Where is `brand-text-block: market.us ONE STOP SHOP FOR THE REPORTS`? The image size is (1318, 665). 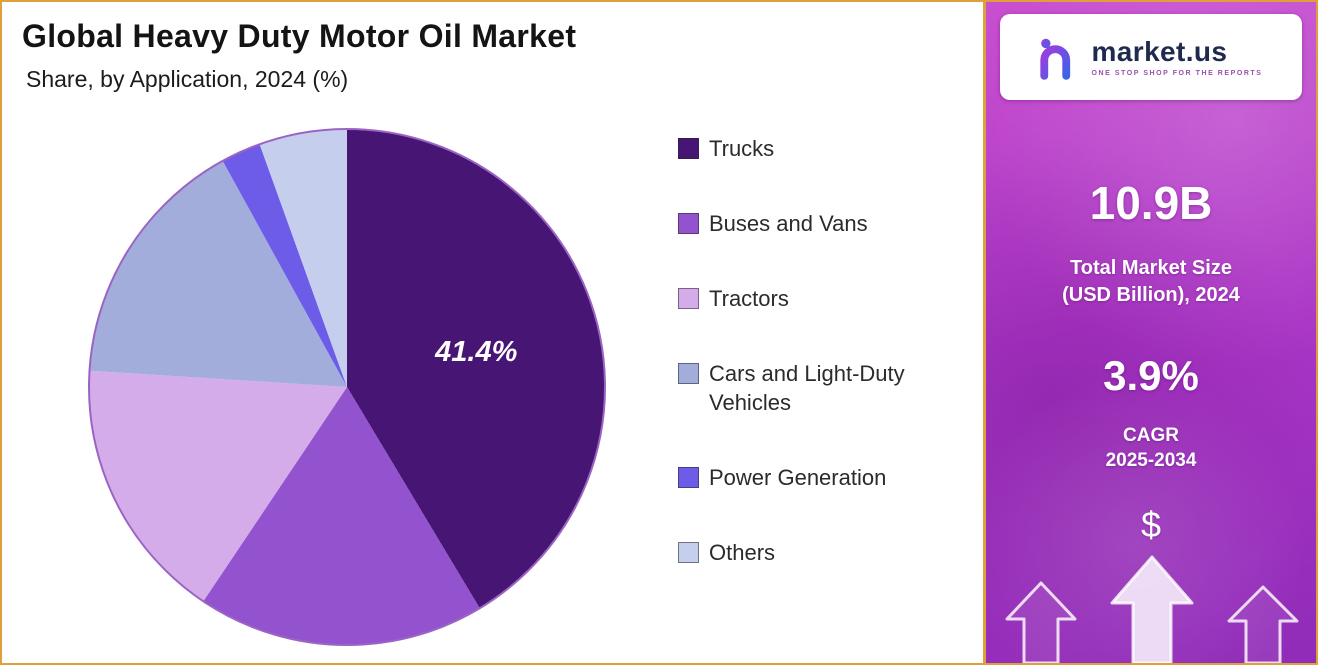 brand-text-block: market.us ONE STOP SHOP FOR THE REPORTS is located at coordinates (1177, 56).